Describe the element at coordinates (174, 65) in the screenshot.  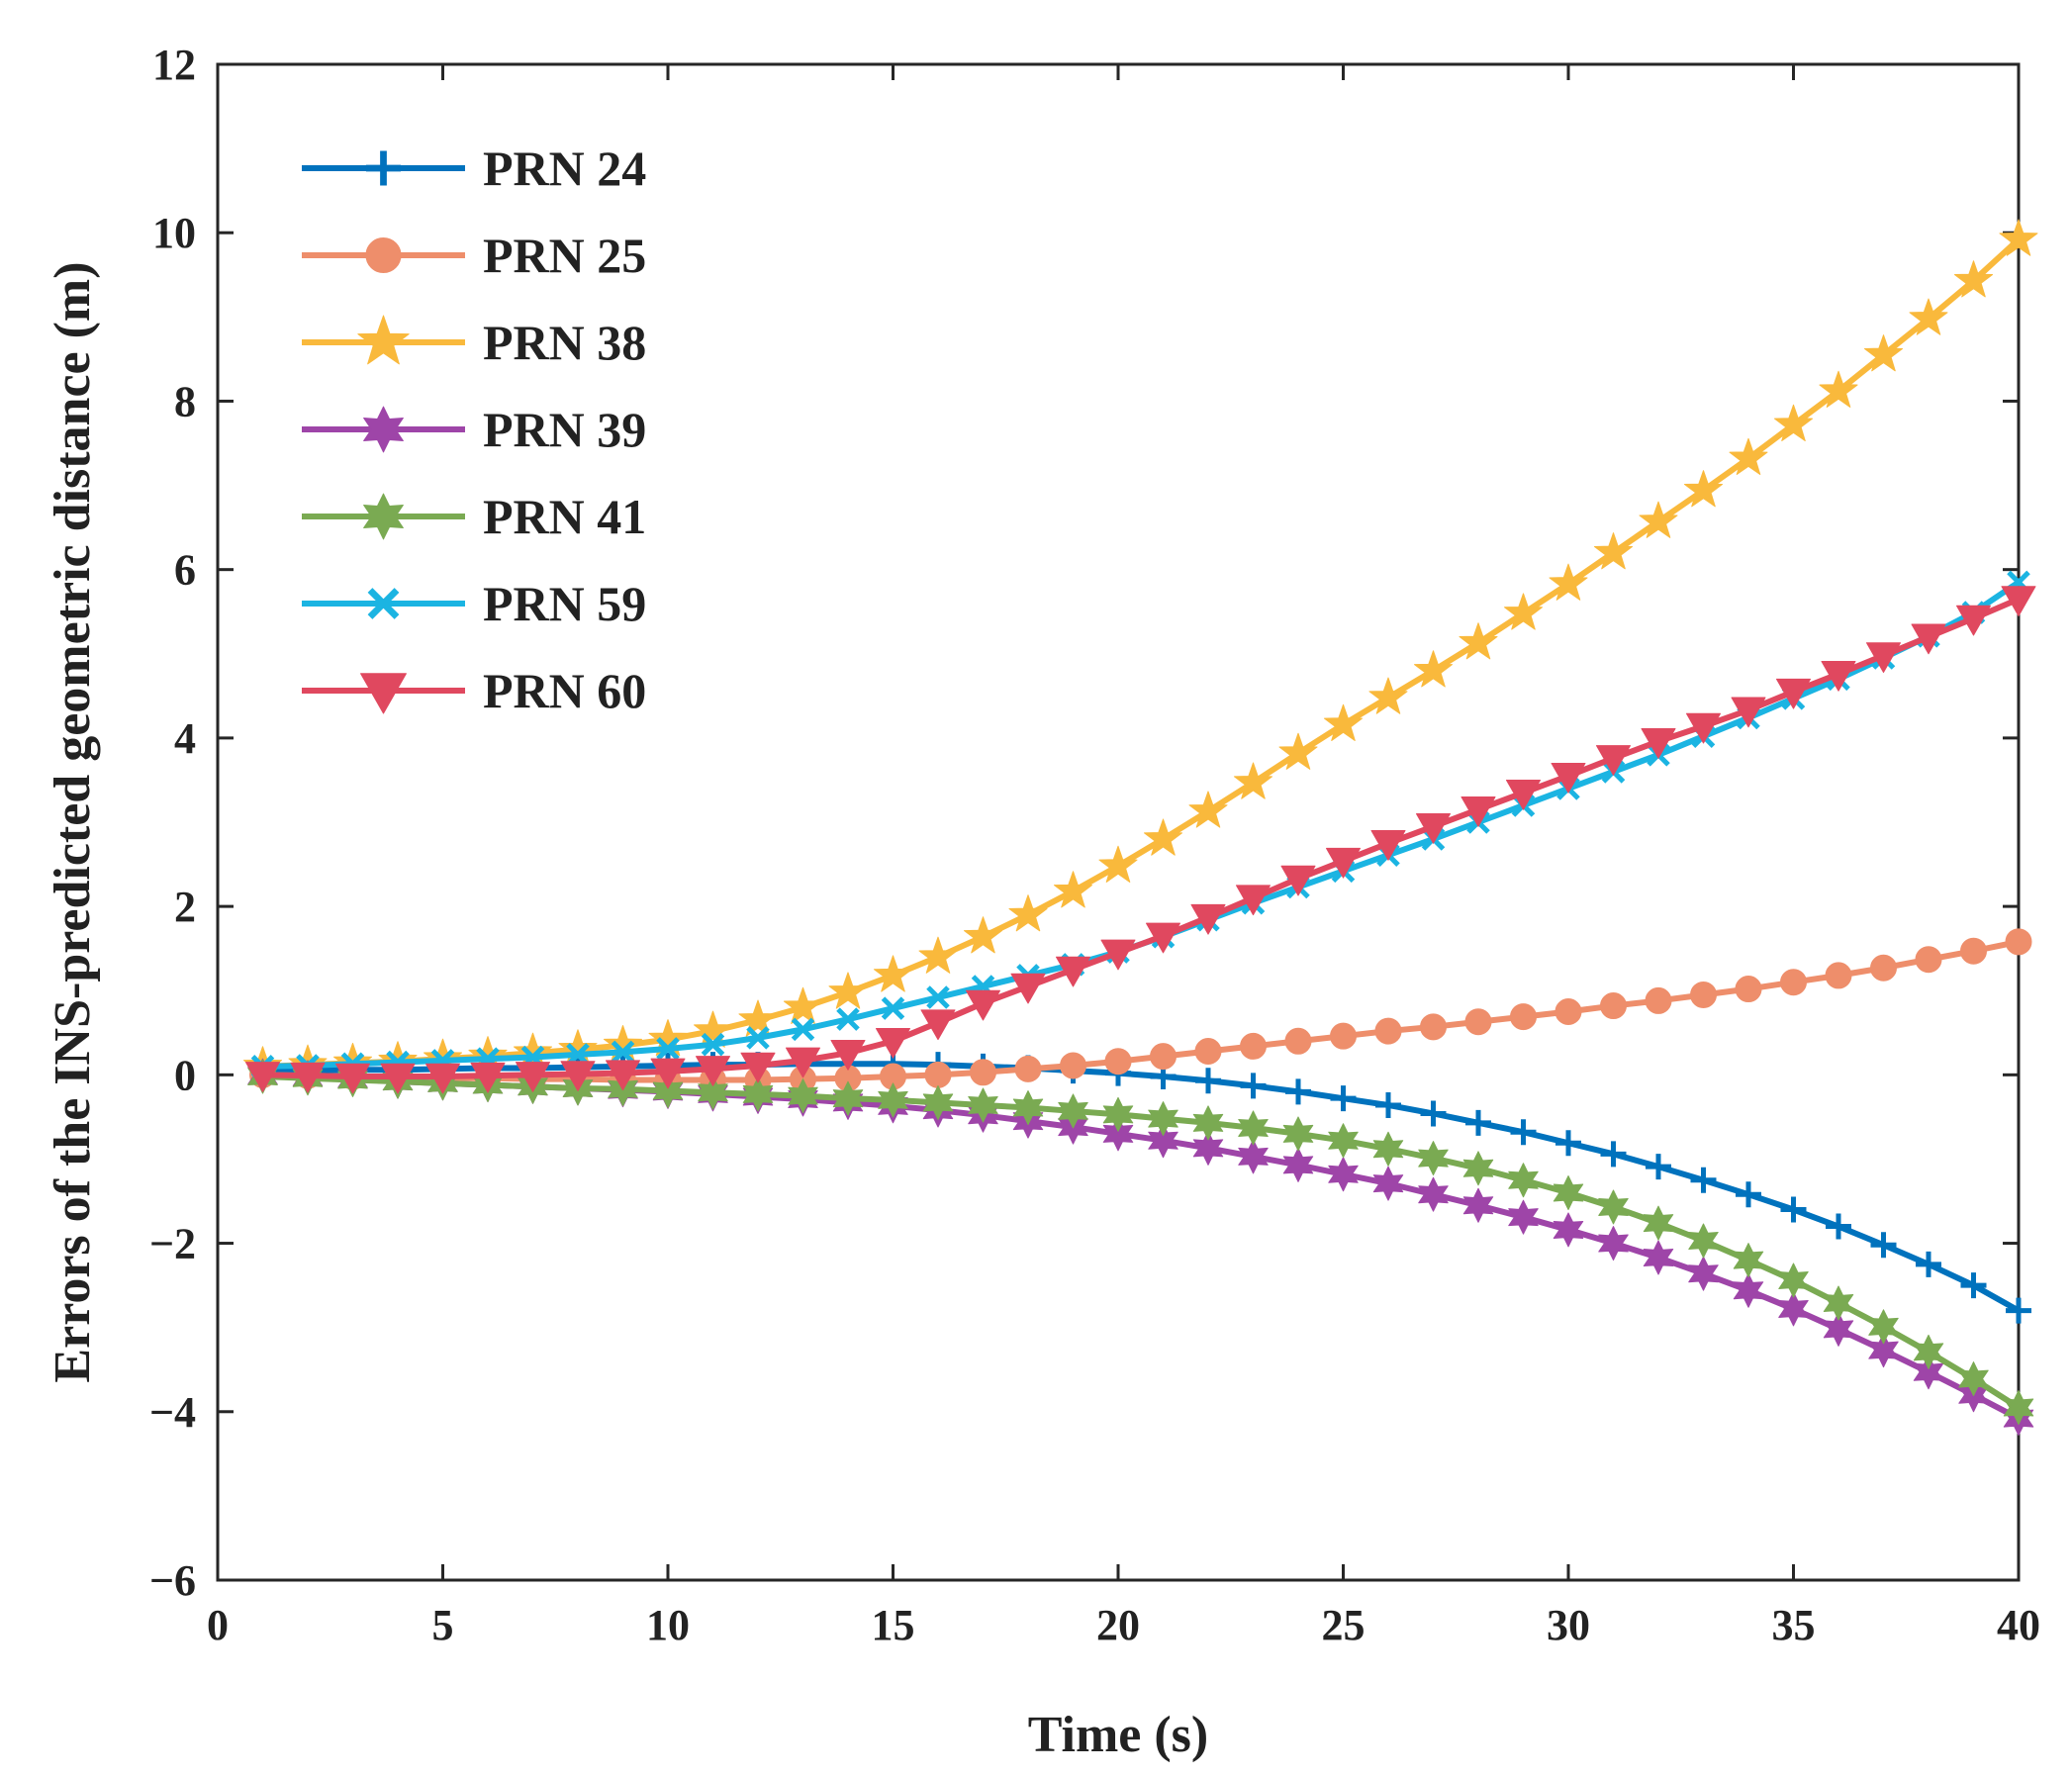
I see `y-tick-label: 12` at that location.